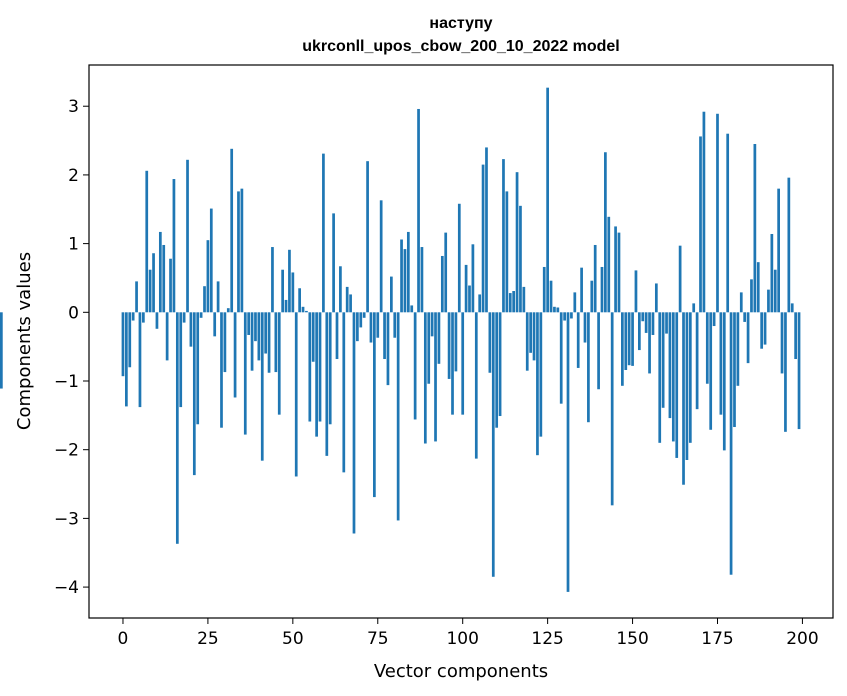  What do you see at coordinates (73, 313) in the screenshot?
I see `y-tick-label: 0` at bounding box center [73, 313].